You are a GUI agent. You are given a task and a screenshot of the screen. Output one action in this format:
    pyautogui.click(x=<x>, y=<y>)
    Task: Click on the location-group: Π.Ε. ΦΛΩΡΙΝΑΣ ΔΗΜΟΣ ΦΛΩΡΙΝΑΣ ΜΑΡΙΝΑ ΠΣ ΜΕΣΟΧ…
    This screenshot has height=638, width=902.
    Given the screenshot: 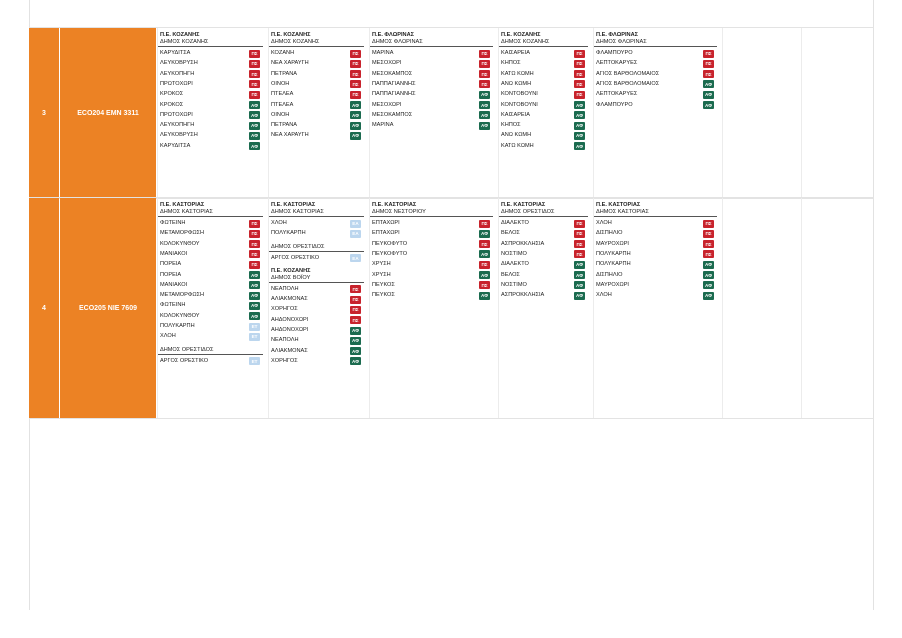 What is the action you would take?
    pyautogui.click(x=434, y=113)
    